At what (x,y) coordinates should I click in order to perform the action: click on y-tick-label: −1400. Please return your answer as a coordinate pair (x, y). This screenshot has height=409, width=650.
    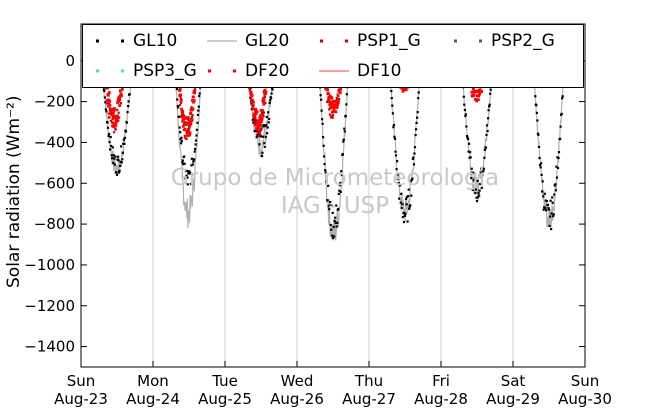
    Looking at the image, I should click on (49, 347).